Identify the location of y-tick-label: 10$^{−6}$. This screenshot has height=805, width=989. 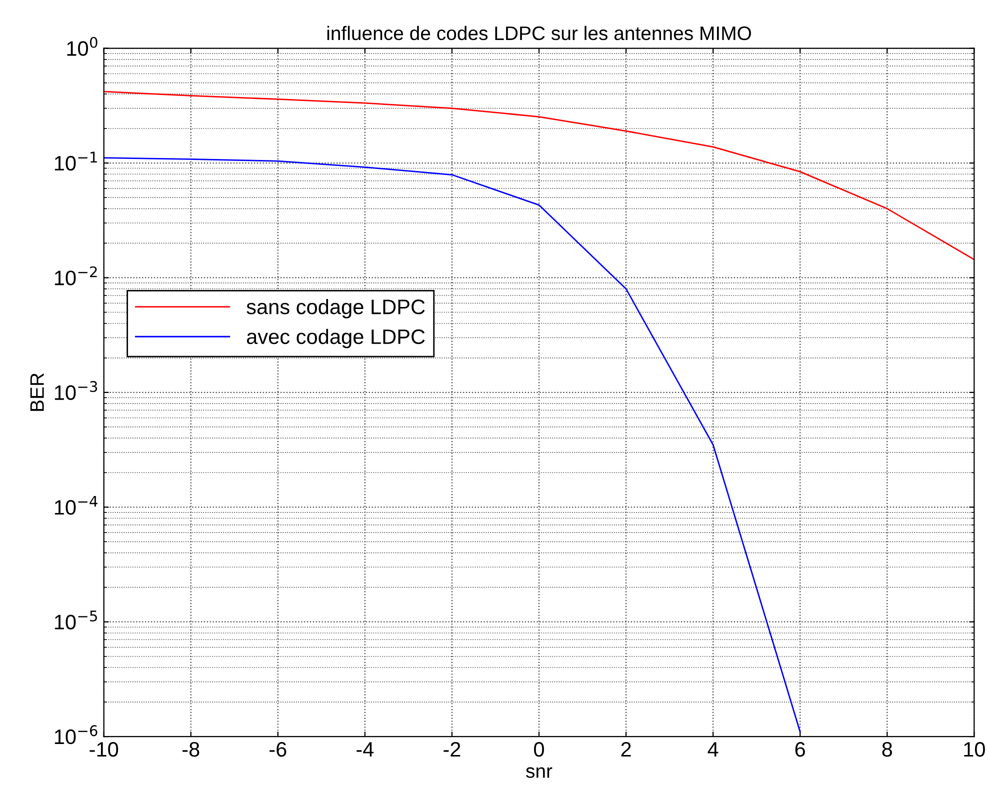
(76, 734).